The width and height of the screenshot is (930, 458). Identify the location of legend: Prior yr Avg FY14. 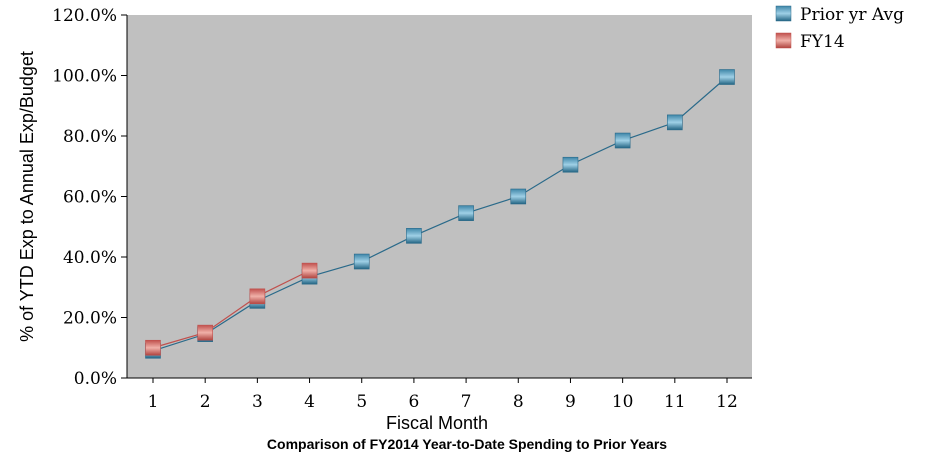
(839, 28).